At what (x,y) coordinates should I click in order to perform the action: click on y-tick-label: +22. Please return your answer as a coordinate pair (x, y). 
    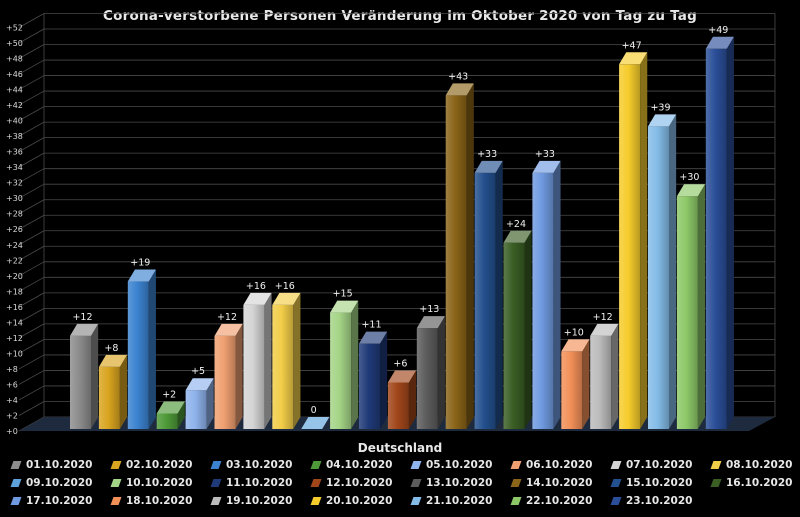
    Looking at the image, I should click on (14, 260).